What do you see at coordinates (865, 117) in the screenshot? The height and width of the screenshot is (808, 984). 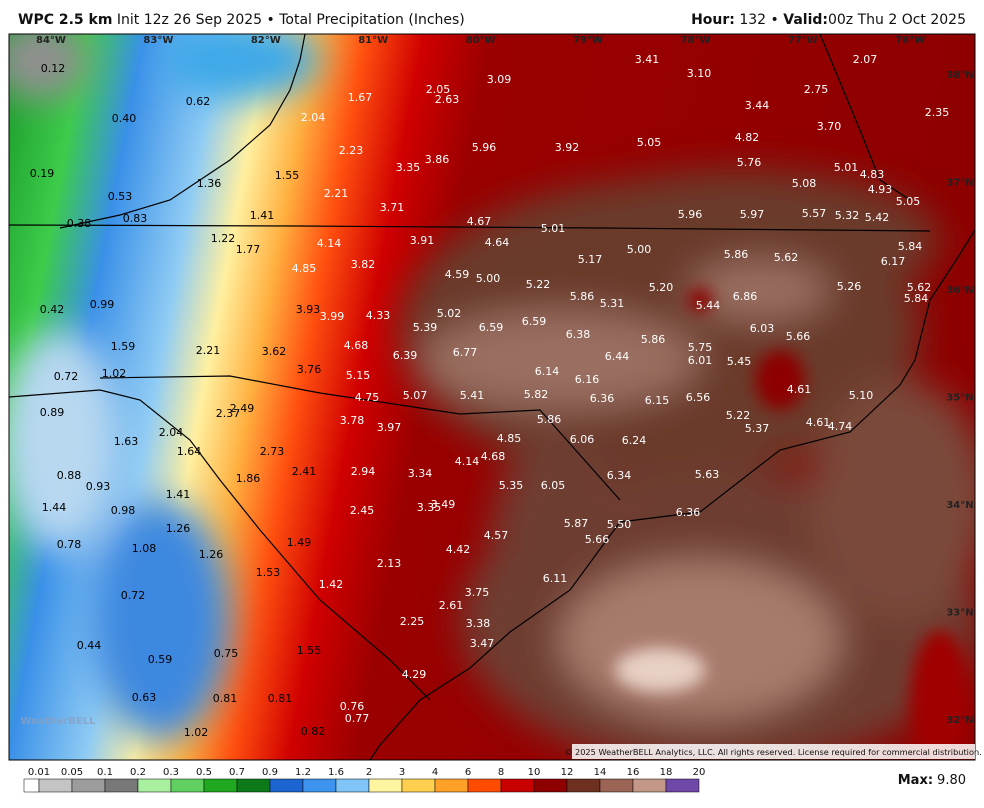 I see `chesapeake` at bounding box center [865, 117].